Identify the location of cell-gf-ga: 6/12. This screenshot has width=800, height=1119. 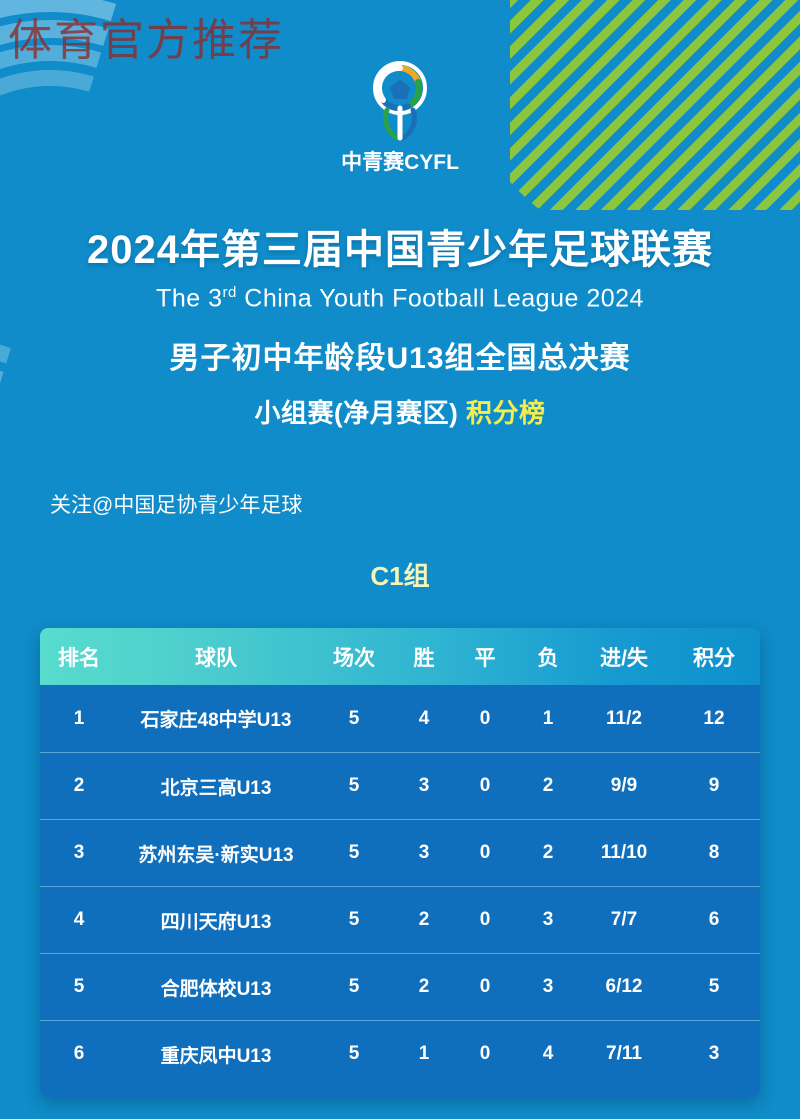
(624, 986).